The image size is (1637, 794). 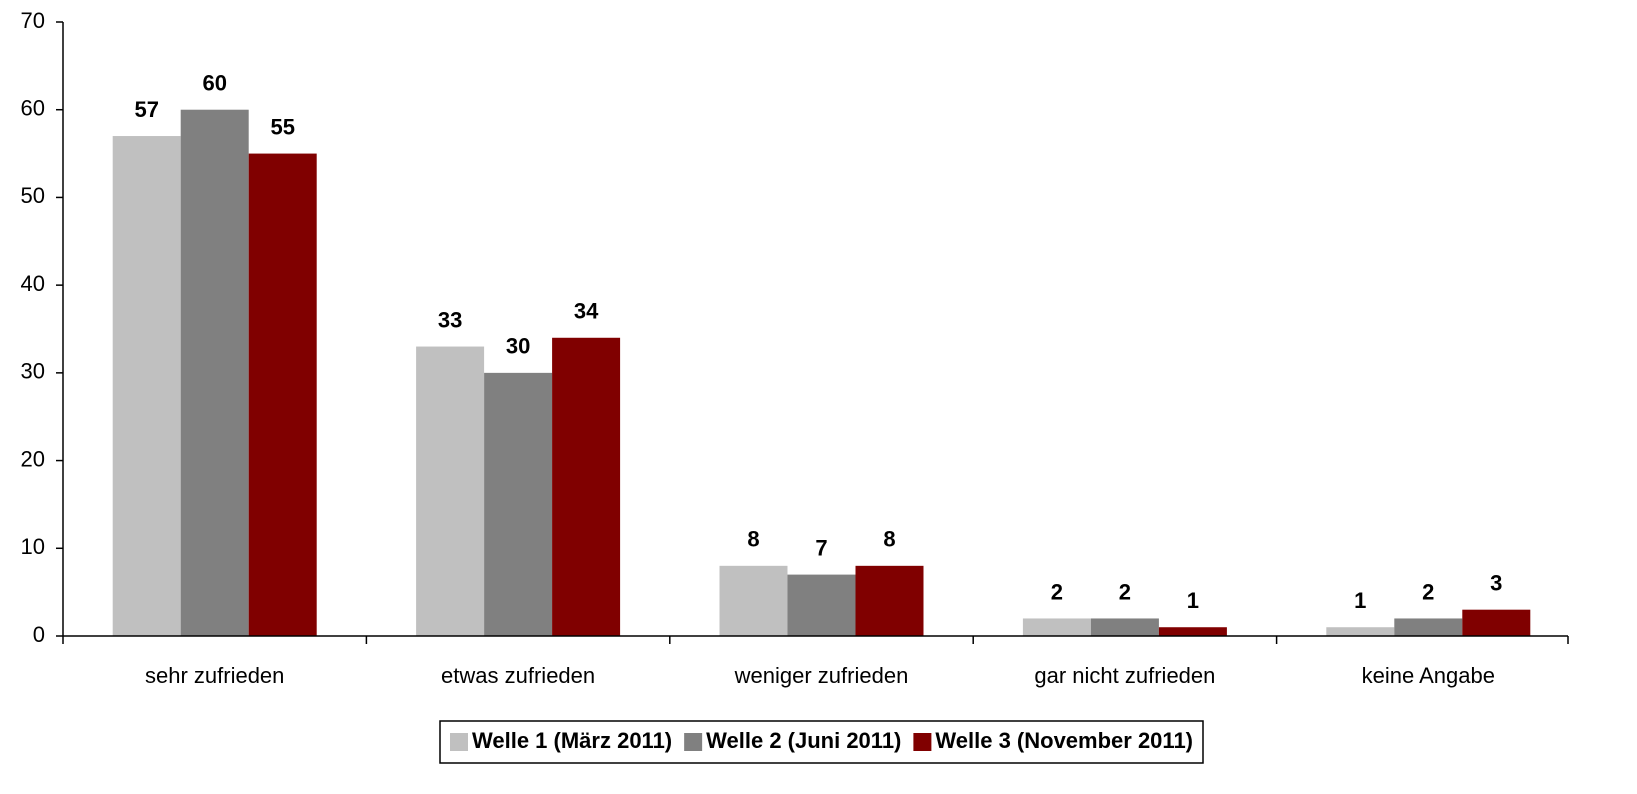 What do you see at coordinates (33, 20) in the screenshot?
I see `y-tick-label: 70` at bounding box center [33, 20].